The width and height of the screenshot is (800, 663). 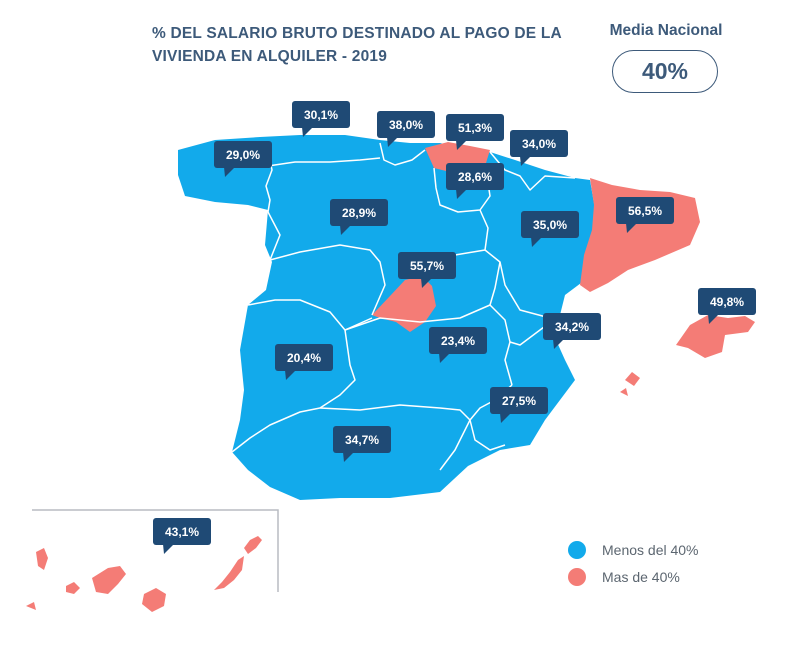 What do you see at coordinates (641, 577) in the screenshot?
I see `legend-label-above: Mas de 40%` at bounding box center [641, 577].